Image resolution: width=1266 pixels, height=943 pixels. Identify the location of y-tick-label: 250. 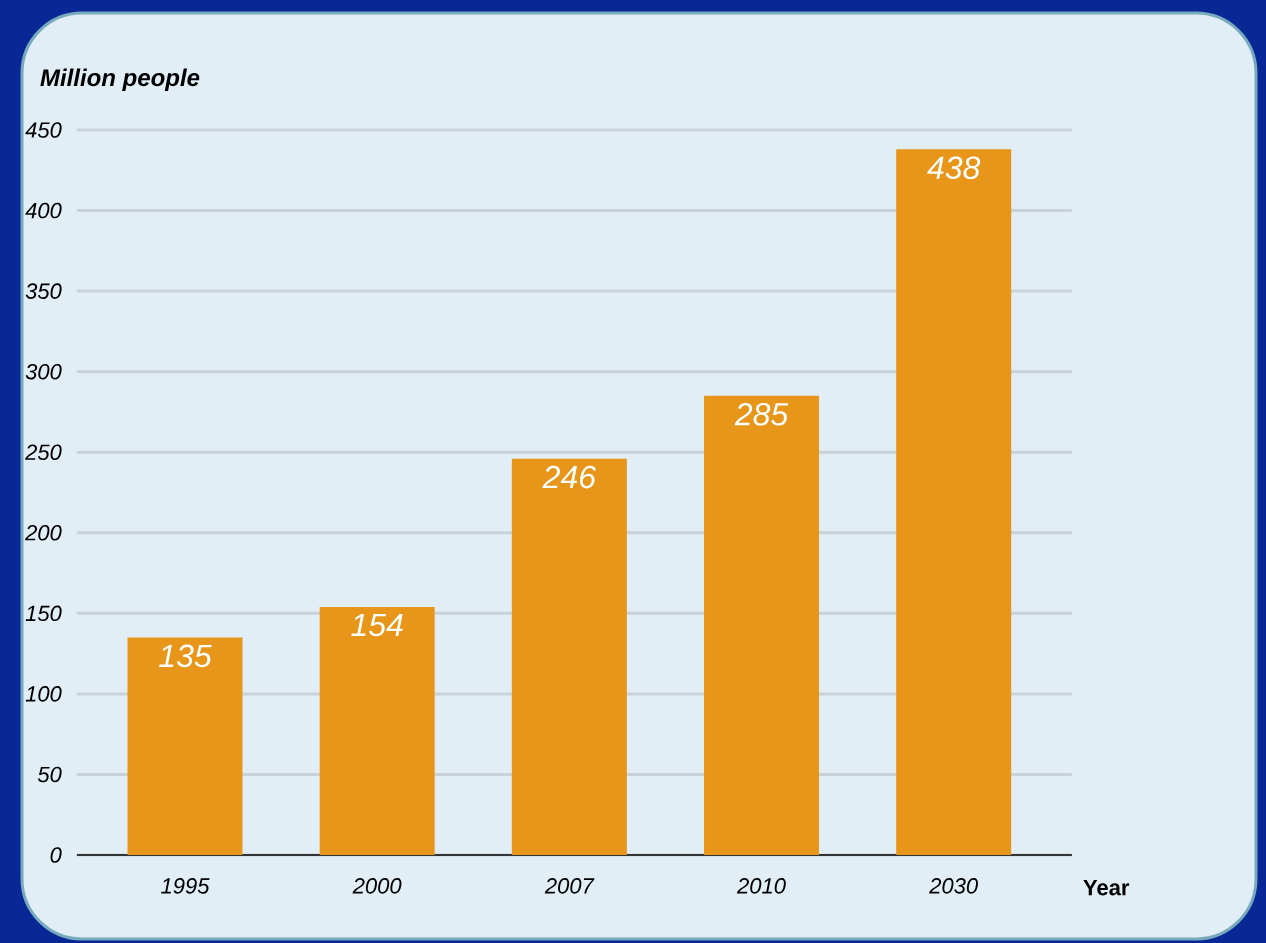
(43, 452).